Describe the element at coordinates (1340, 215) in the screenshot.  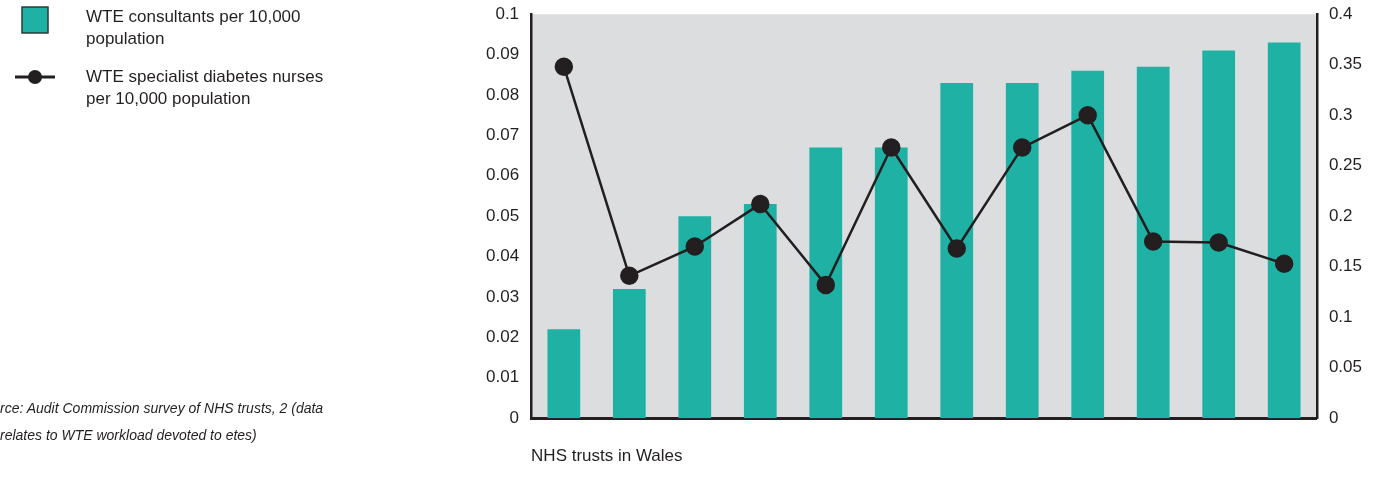
I see `y2-tick-label: 0.2` at that location.